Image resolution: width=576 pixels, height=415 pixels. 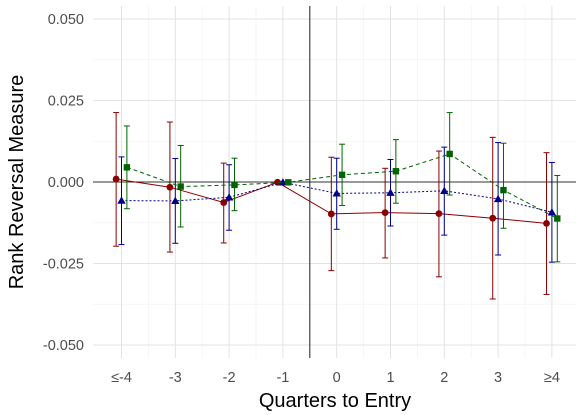 What do you see at coordinates (282, 378) in the screenshot?
I see `x-tick-label: -1` at bounding box center [282, 378].